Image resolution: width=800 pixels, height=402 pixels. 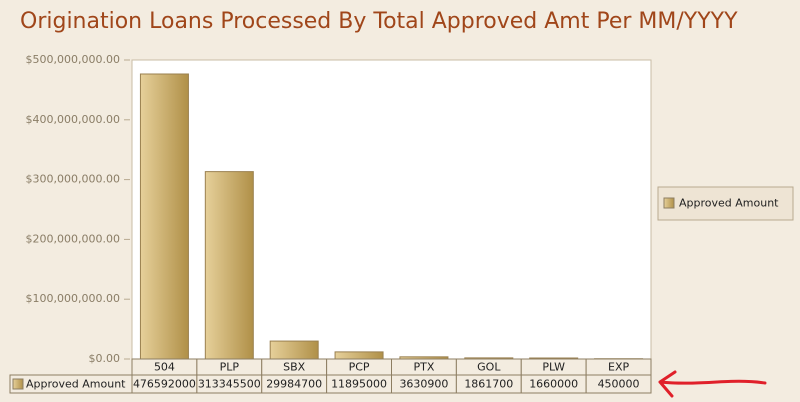 I want to click on table-value: 29984700, so click(x=294, y=384).